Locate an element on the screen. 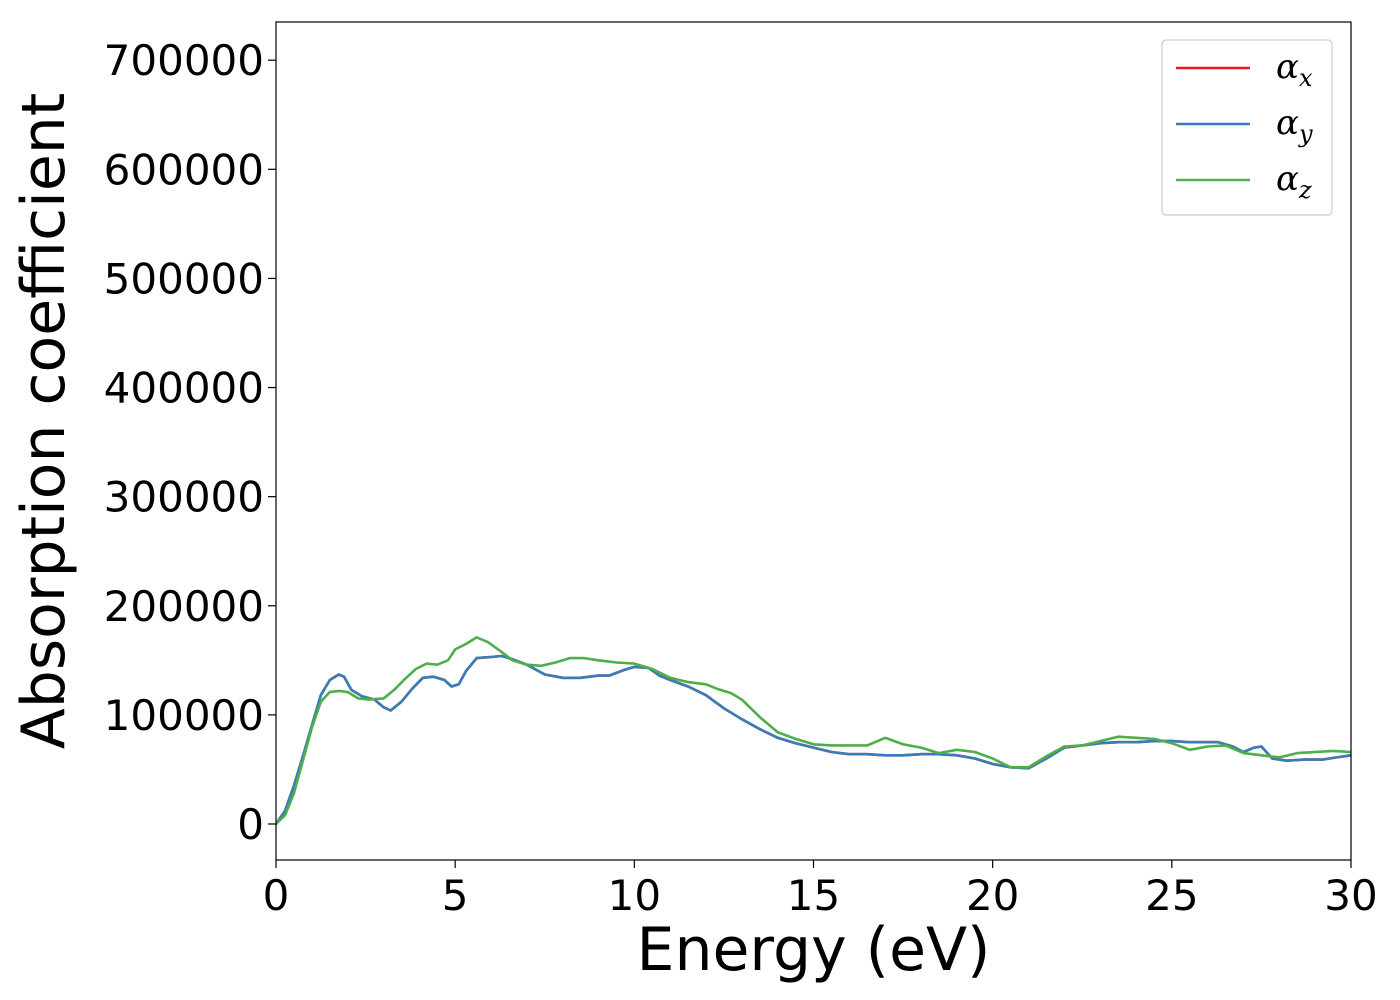 This screenshot has height=1000, width=1400. y-tick-label: 0 is located at coordinates (250, 824).